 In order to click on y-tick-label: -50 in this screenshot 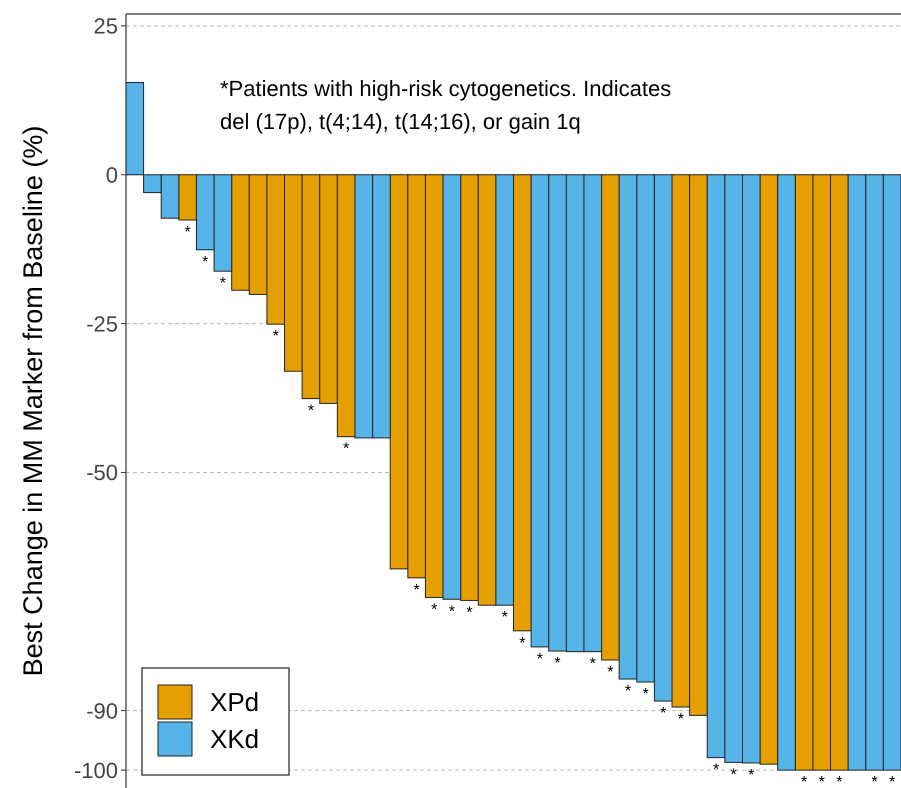, I will do `click(102, 473)`.